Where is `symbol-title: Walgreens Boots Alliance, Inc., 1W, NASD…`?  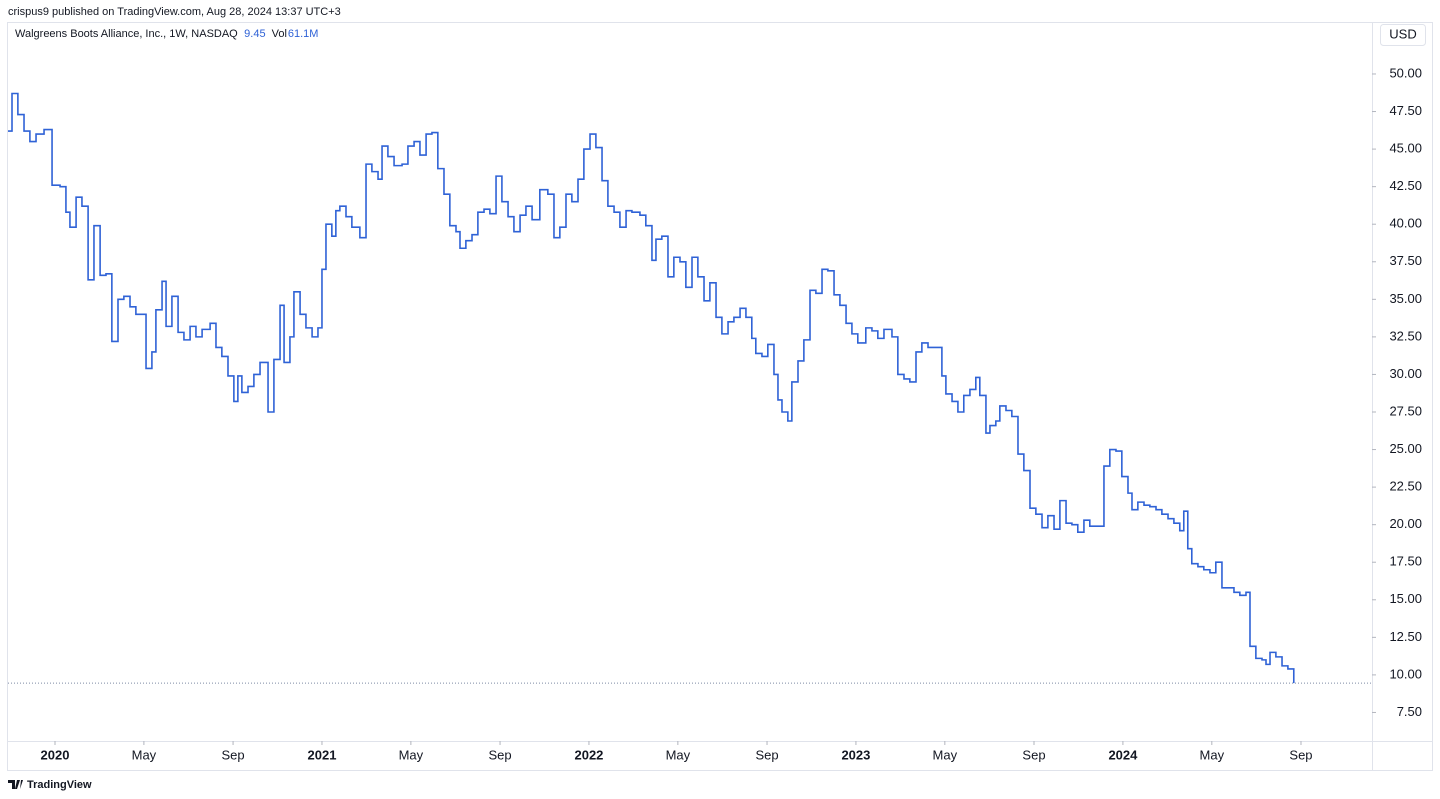
symbol-title: Walgreens Boots Alliance, Inc., 1W, NASD… is located at coordinates (126, 34).